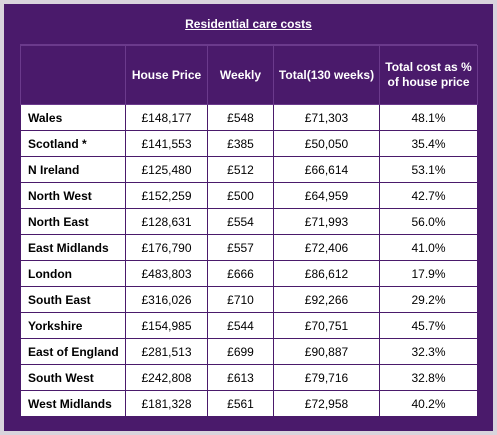  Describe the element at coordinates (240, 247) in the screenshot. I see `weekly-cost-cell: £557` at that location.